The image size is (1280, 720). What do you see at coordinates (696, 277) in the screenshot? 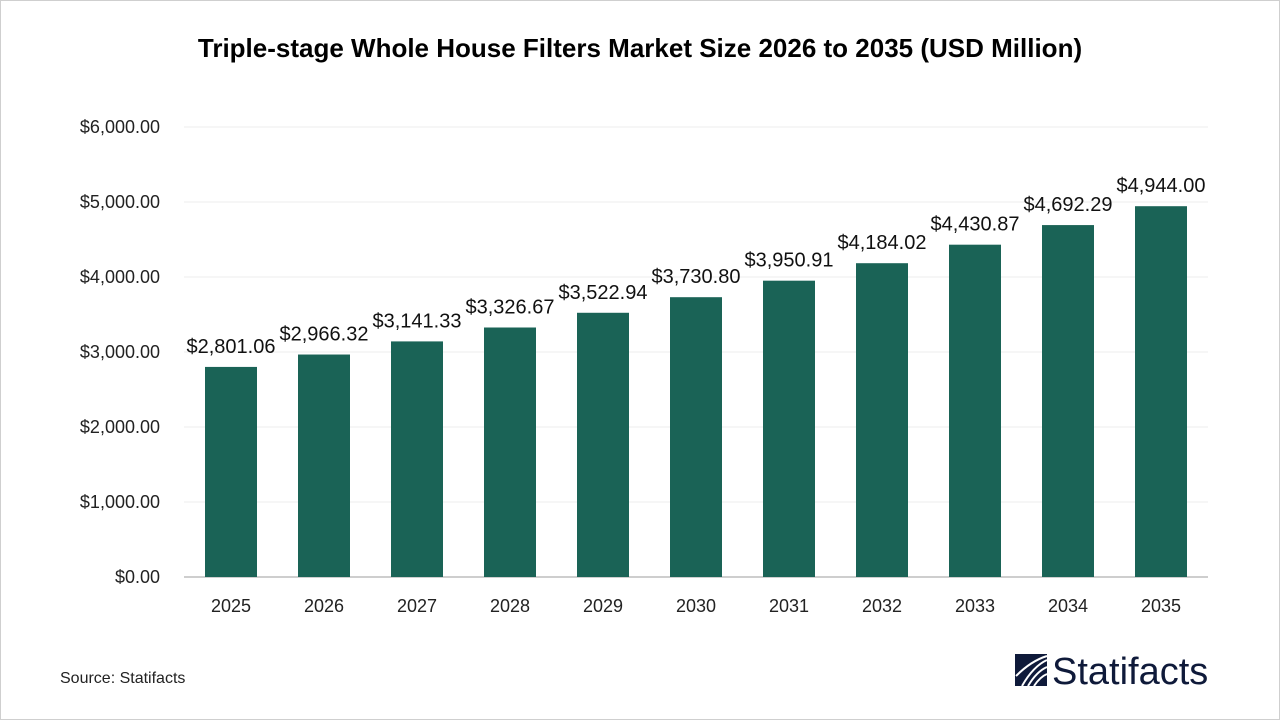
I see `data-label: $3,730.80` at bounding box center [696, 277].